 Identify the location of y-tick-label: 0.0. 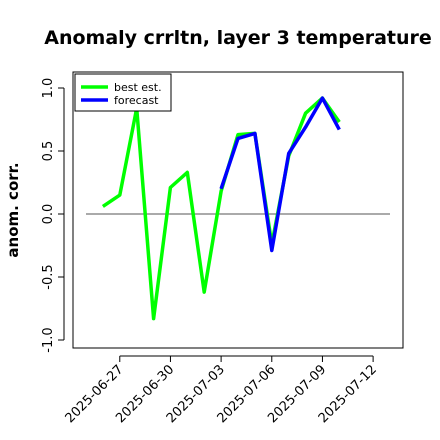
(48, 214).